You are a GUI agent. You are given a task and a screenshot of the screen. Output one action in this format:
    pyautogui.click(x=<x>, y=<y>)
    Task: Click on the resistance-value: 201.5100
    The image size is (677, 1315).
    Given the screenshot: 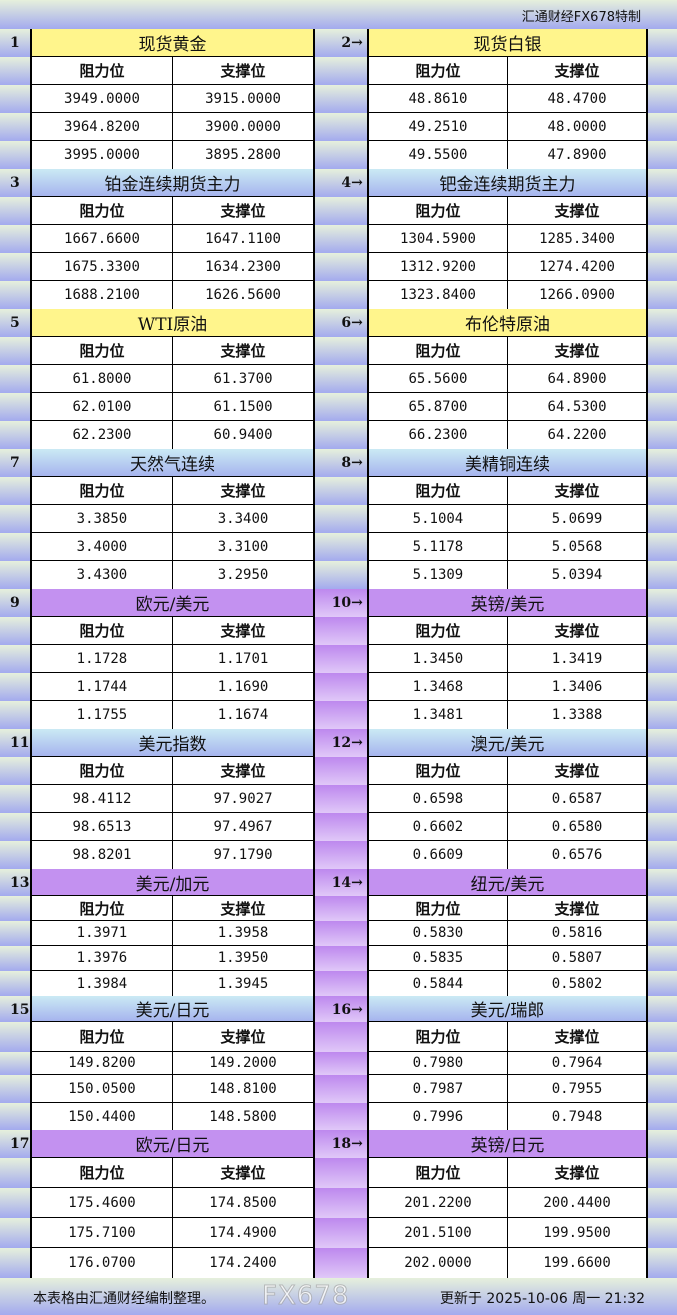 What is the action you would take?
    pyautogui.click(x=438, y=1232)
    